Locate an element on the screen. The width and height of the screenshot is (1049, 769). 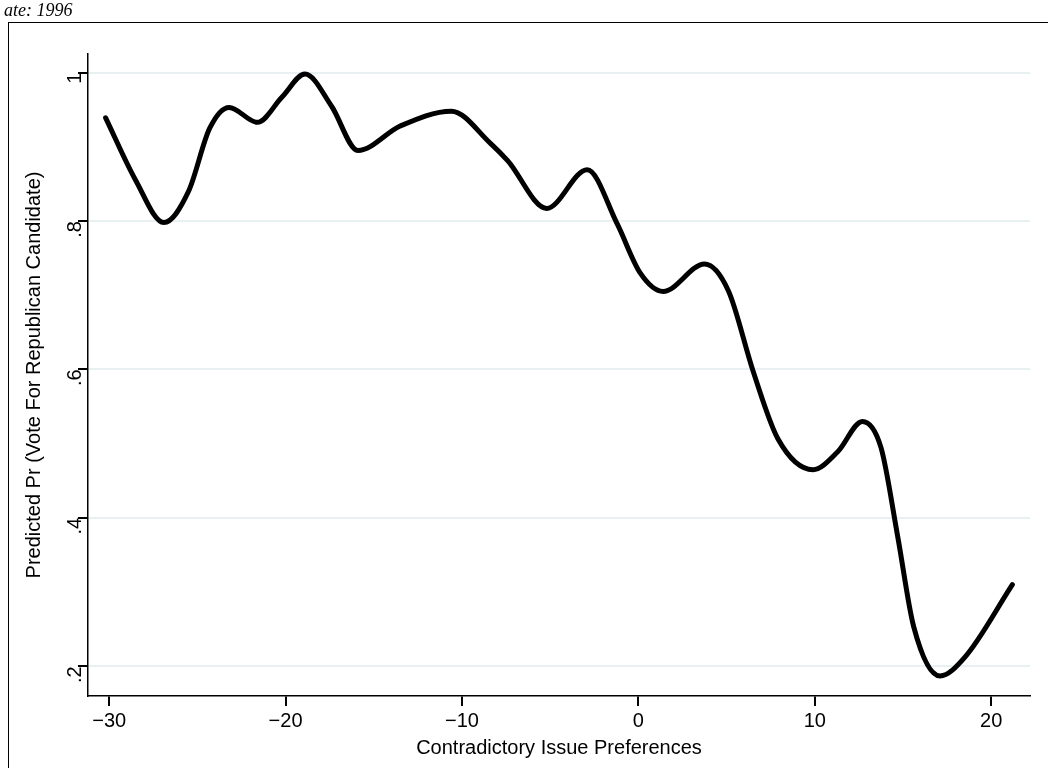
y-tick-label: .6 is located at coordinates (73, 378).